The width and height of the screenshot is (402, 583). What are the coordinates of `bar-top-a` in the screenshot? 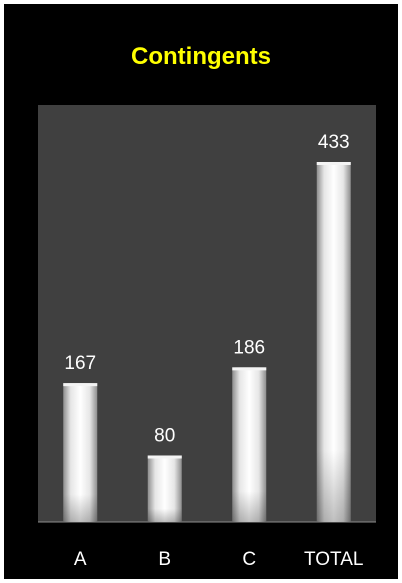 It's located at (80, 385).